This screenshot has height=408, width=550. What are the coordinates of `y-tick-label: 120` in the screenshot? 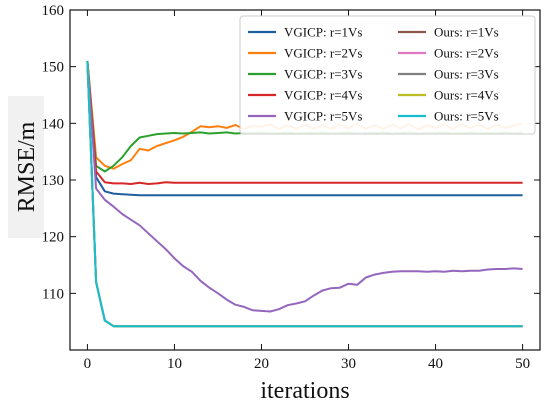 It's located at (53, 238).